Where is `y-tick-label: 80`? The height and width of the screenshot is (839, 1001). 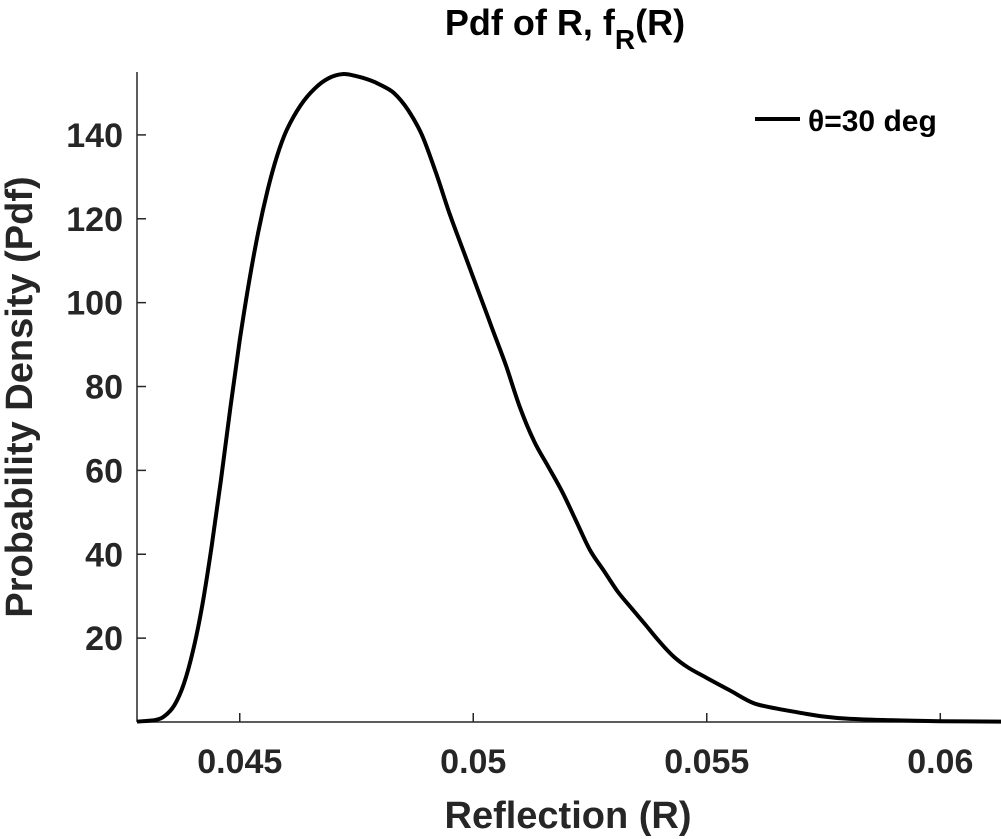 y-tick-label: 80 is located at coordinates (104, 388).